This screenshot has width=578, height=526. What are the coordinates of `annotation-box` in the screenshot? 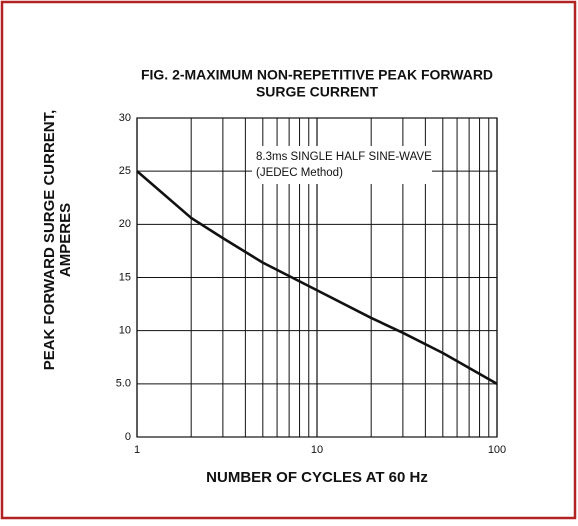 It's located at (342, 165).